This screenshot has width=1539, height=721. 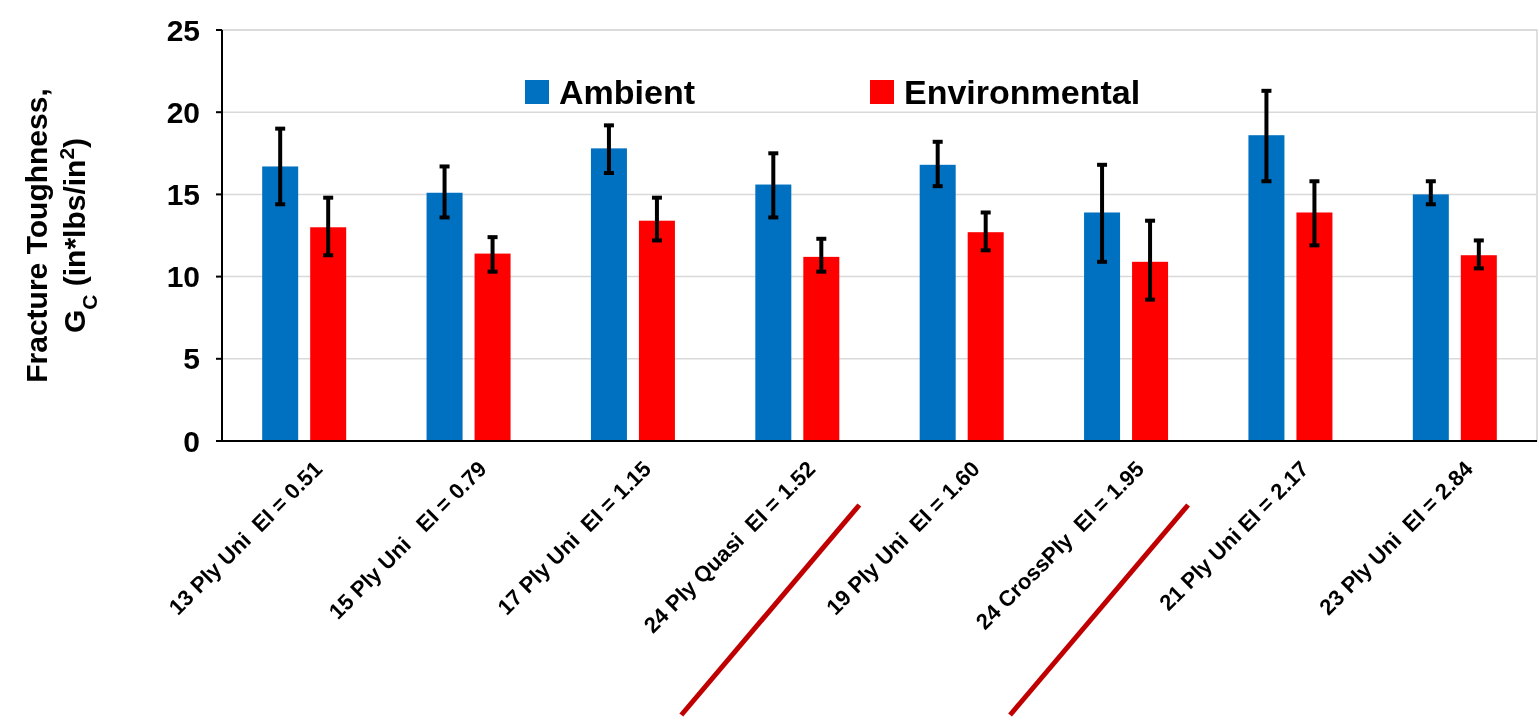 What do you see at coordinates (183, 277) in the screenshot?
I see `y-tick-label: 10` at bounding box center [183, 277].